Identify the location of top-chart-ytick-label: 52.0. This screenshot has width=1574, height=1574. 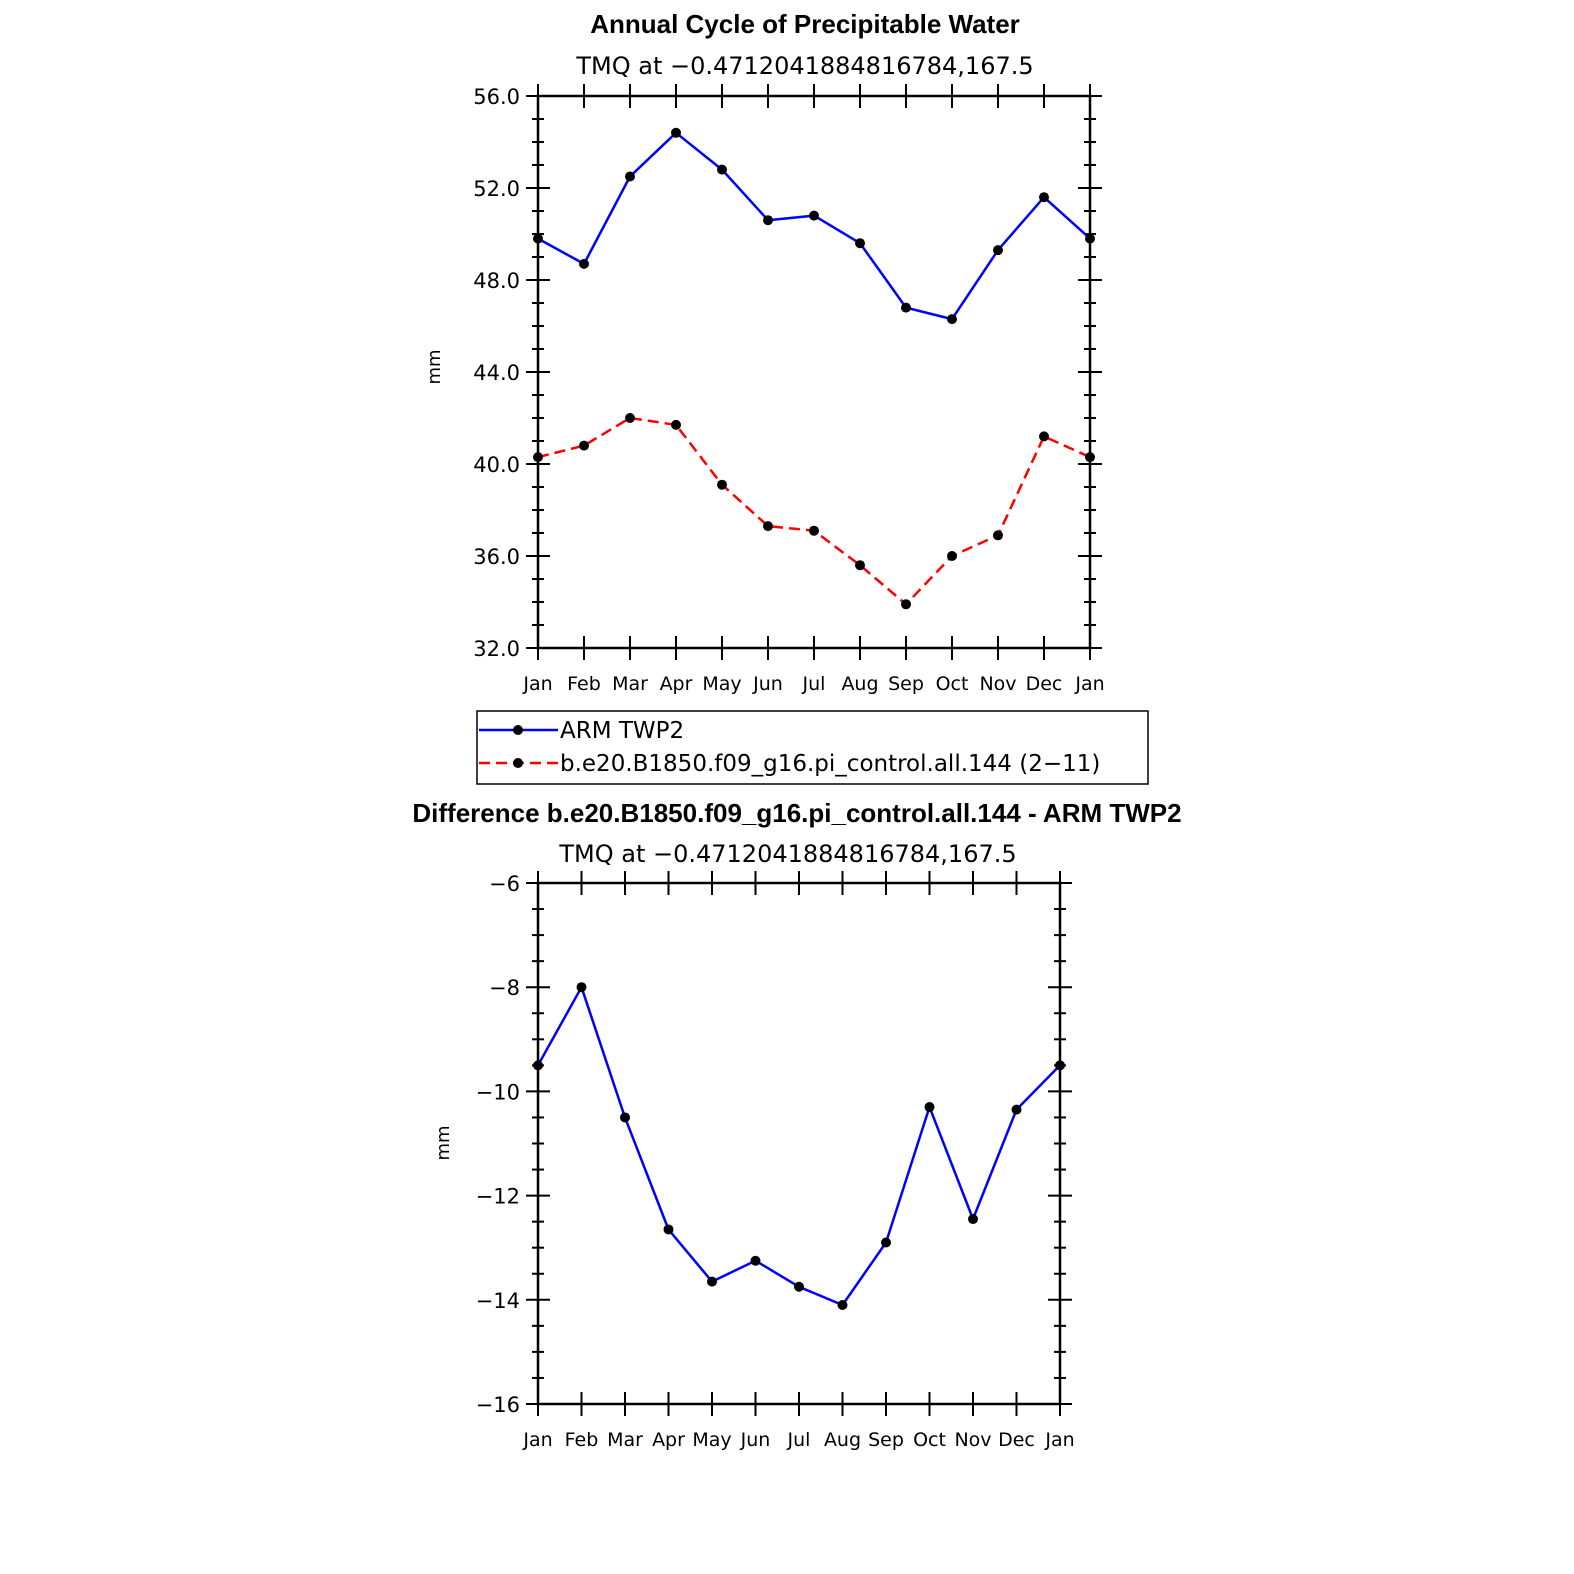
(496, 189).